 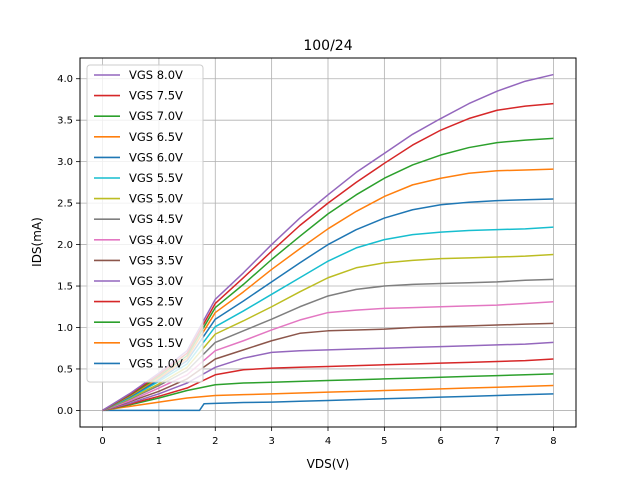 I want to click on legend-label: VGS 3.0V, so click(x=156, y=281).